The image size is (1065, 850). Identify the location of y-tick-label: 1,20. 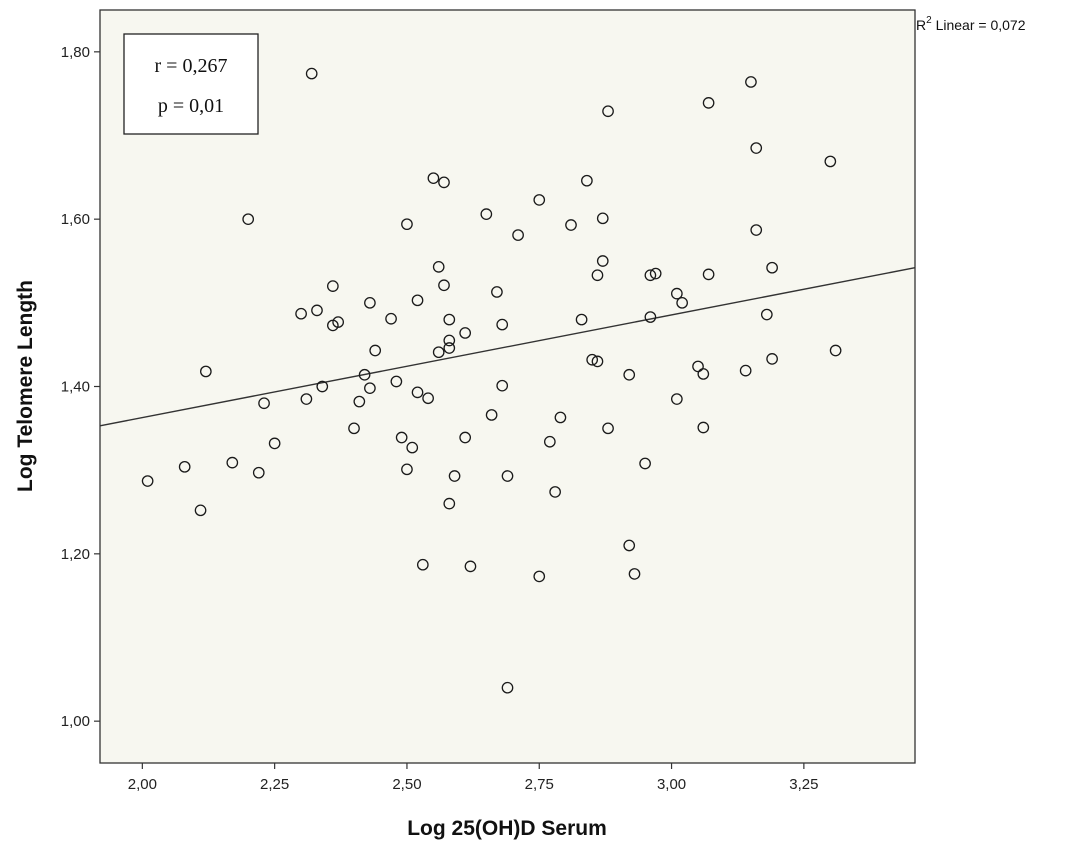
(75, 554).